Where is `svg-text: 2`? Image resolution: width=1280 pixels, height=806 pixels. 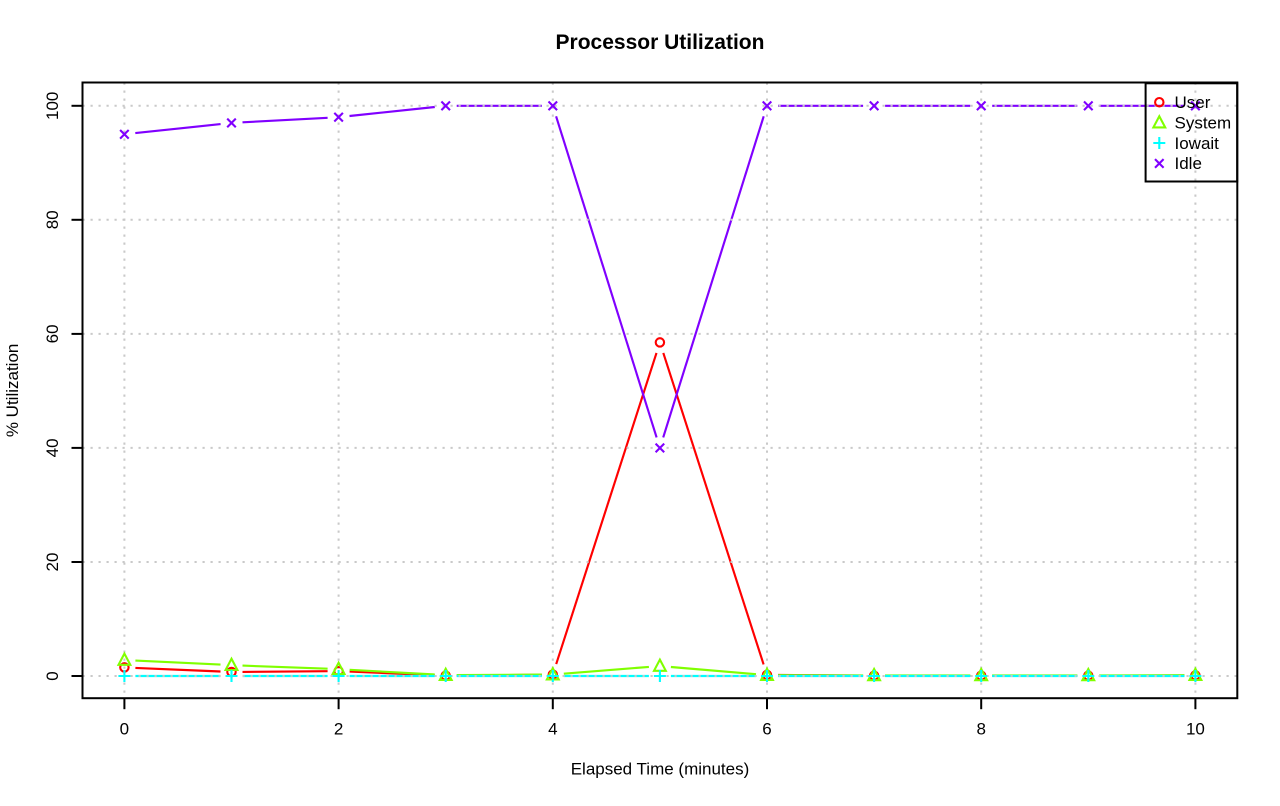 svg-text: 2 is located at coordinates (338, 729).